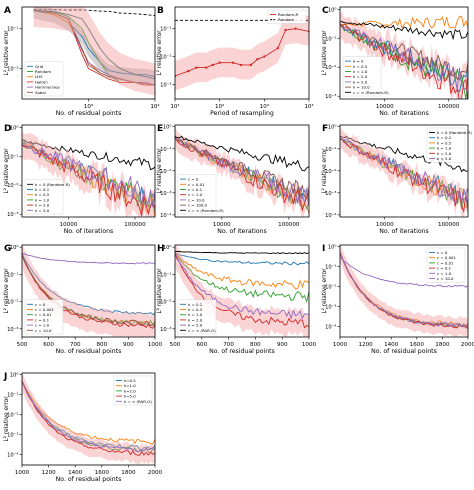 The image size is (474, 490). I want to click on x-tick-label: 10000, so click(69, 225).